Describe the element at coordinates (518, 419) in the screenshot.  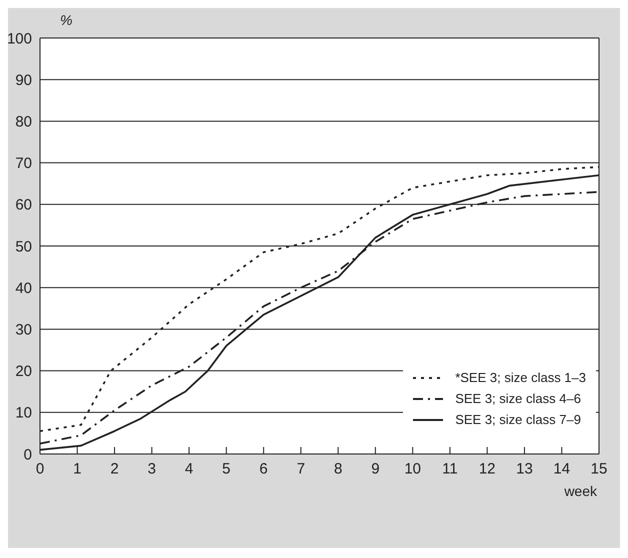
I see `legend-label: SEE 3; size class 7–9` at that location.